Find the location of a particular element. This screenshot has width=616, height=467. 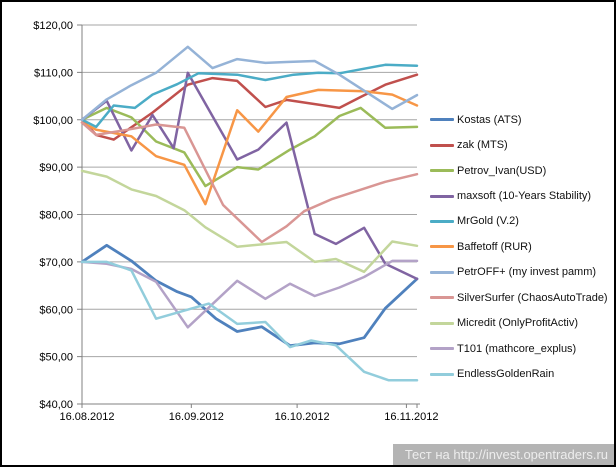

y-axis-tick-label: $120,00 is located at coordinates (53, 26).